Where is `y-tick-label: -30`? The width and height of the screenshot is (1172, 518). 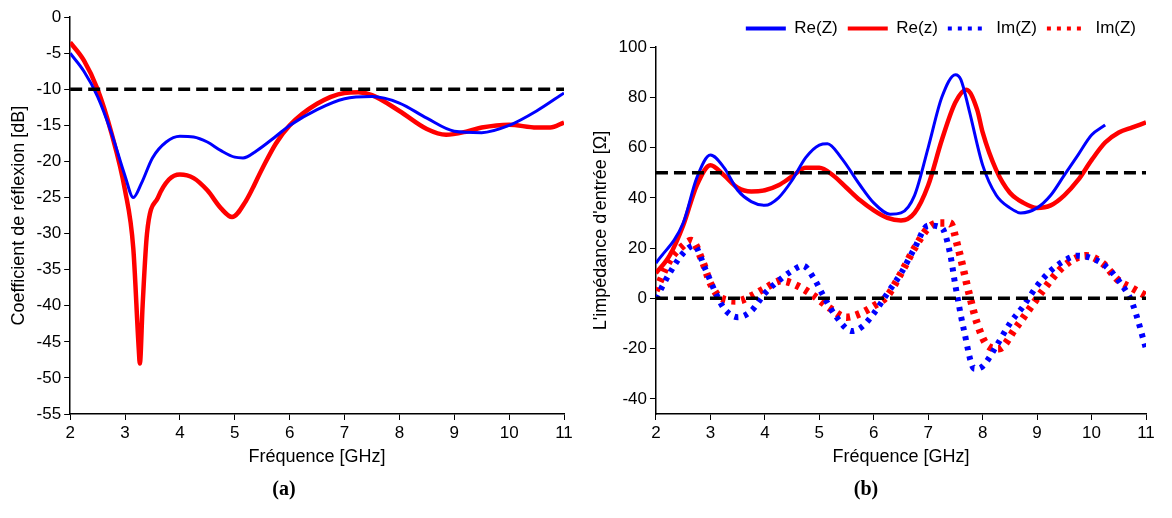
y-tick-label: -30 is located at coordinates (49, 233).